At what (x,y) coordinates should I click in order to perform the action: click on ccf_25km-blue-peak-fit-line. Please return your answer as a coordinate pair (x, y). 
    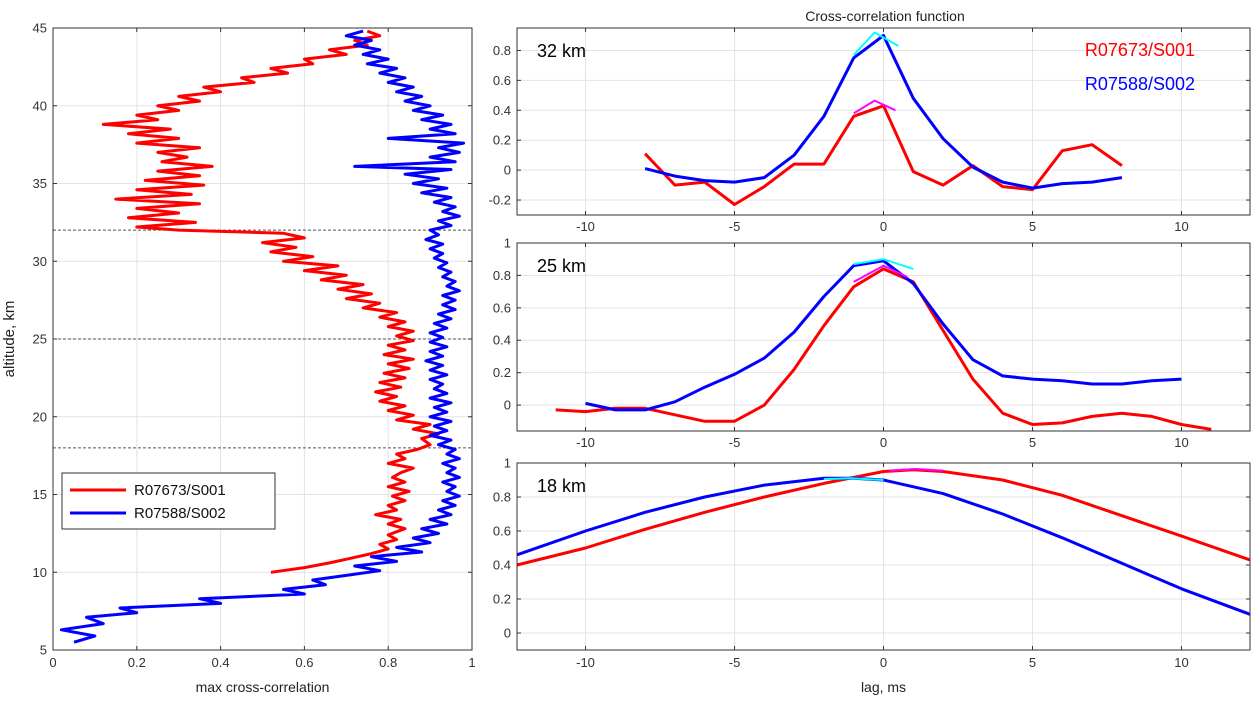
    Looking at the image, I should click on (883, 264).